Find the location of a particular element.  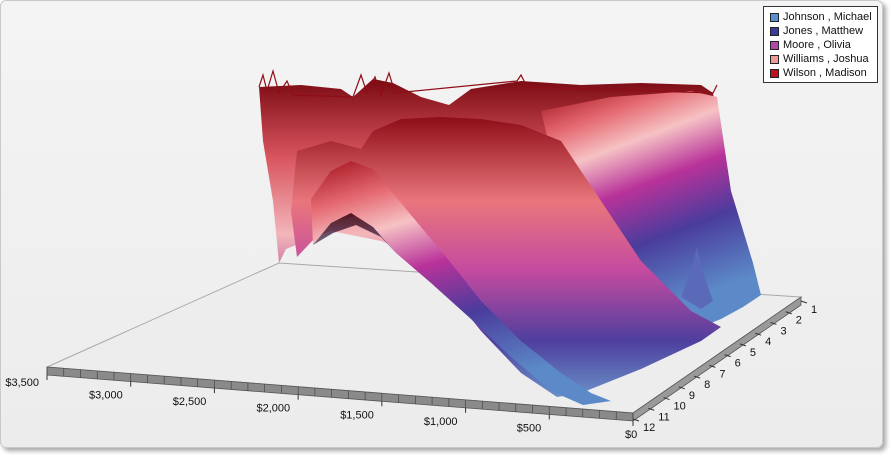

legend-item: Williams , Joshua is located at coordinates (820, 59).